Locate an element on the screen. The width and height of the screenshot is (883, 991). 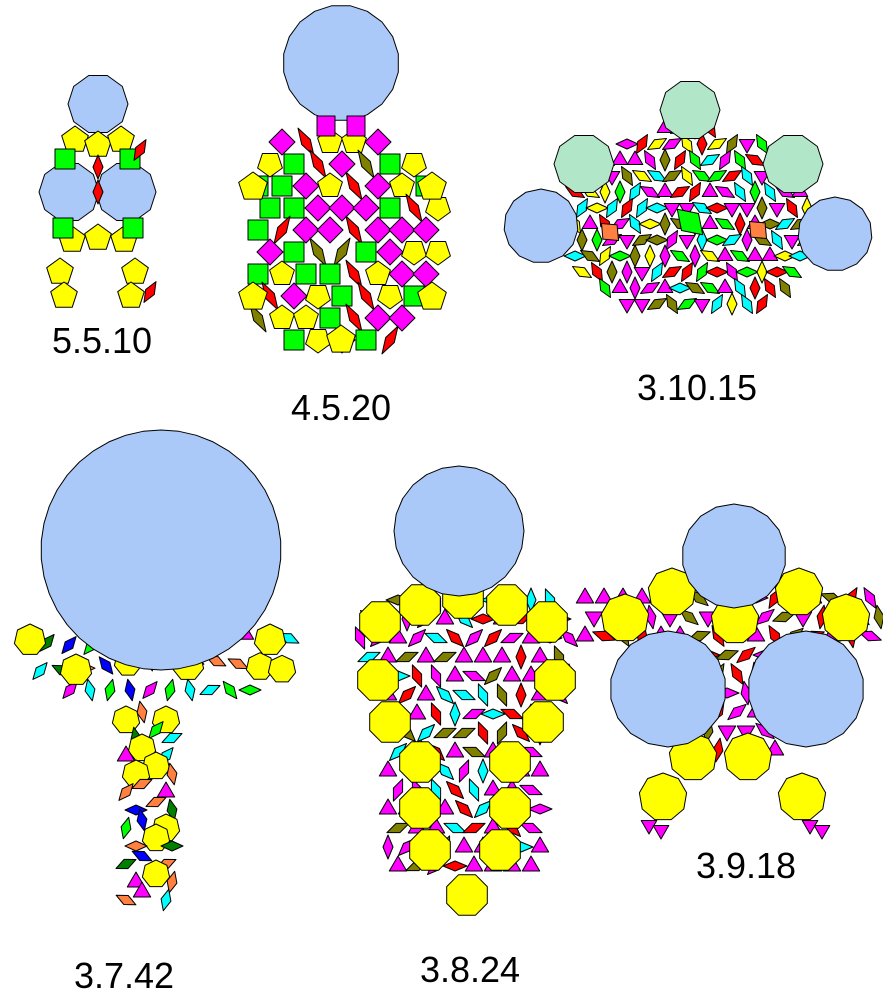
tiling-label: 3.7.42 is located at coordinates (124, 973).